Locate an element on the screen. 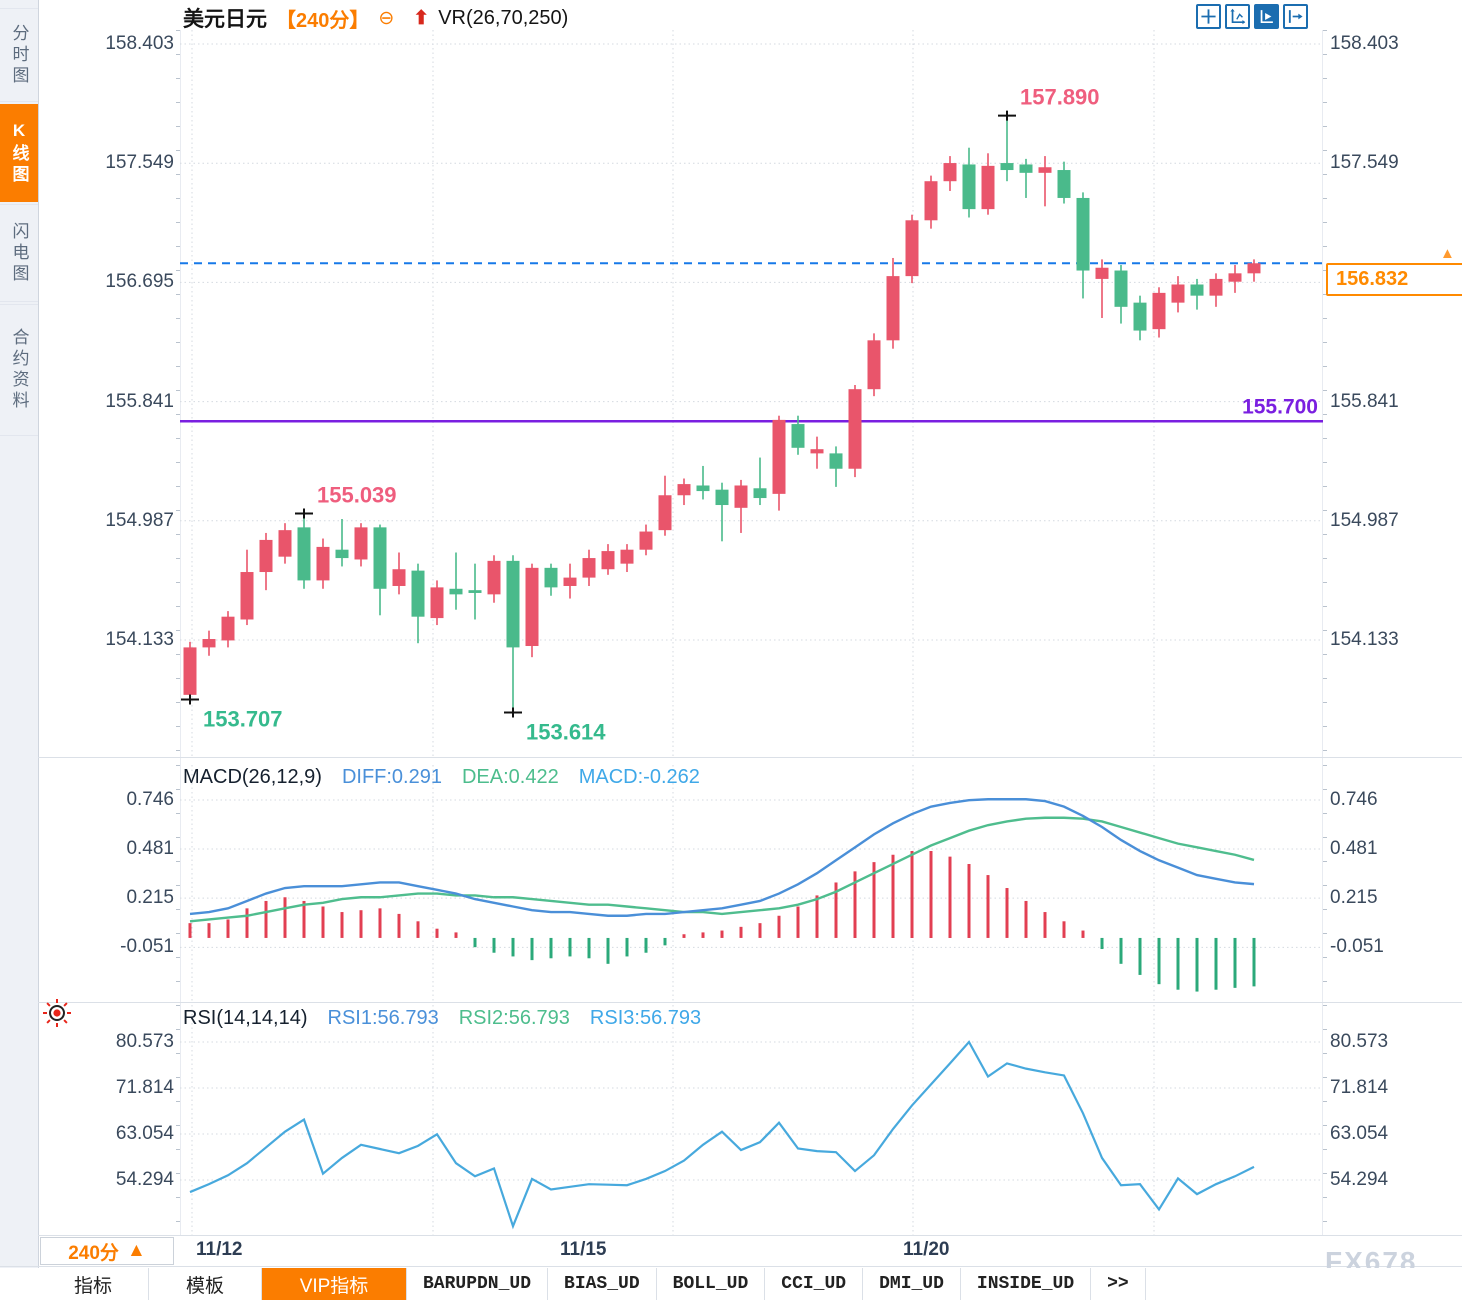 Image resolution: width=1462 pixels, height=1300 pixels. rsi2-value: RSI2:56.793 is located at coordinates (514, 1018).